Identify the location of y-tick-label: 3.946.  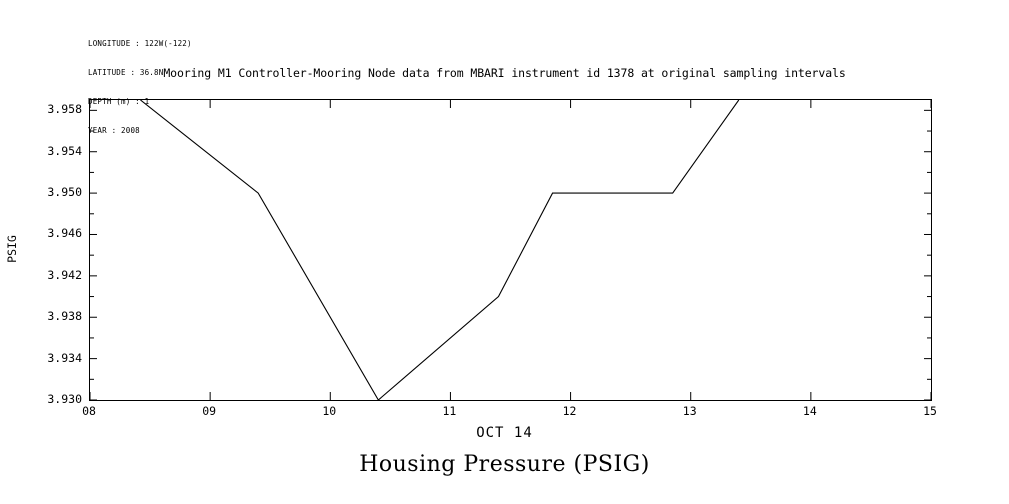
(64, 233).